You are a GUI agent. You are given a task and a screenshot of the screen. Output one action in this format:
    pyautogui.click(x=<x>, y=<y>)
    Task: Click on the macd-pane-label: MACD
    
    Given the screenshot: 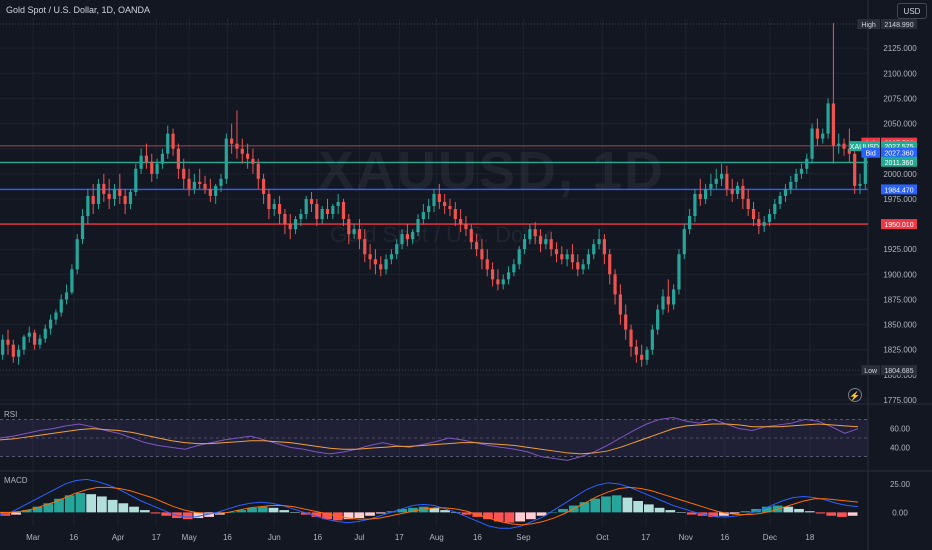 What is the action you would take?
    pyautogui.click(x=16, y=480)
    